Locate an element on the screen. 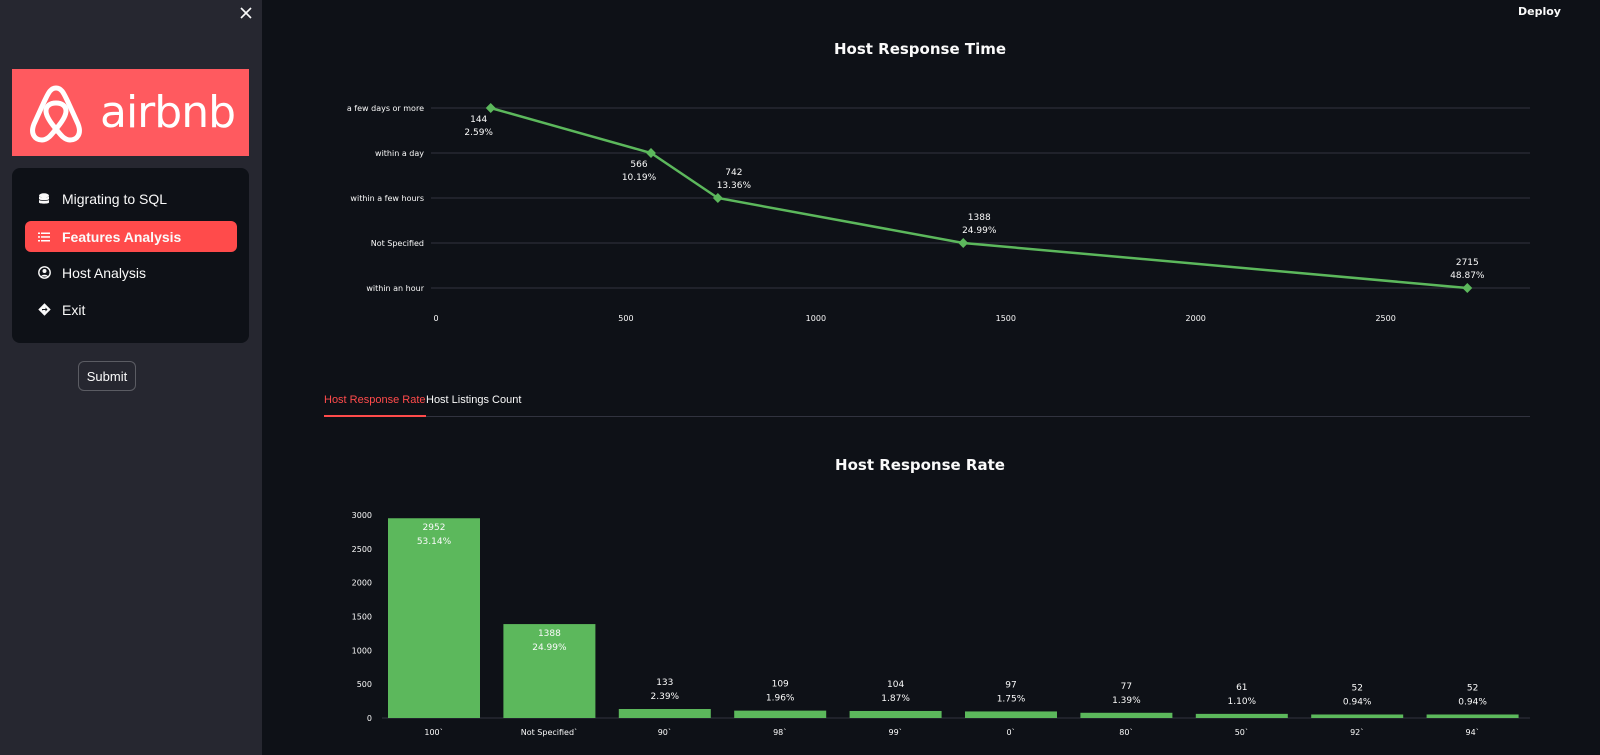  line-chart-title: Host Response Time is located at coordinates (920, 49).